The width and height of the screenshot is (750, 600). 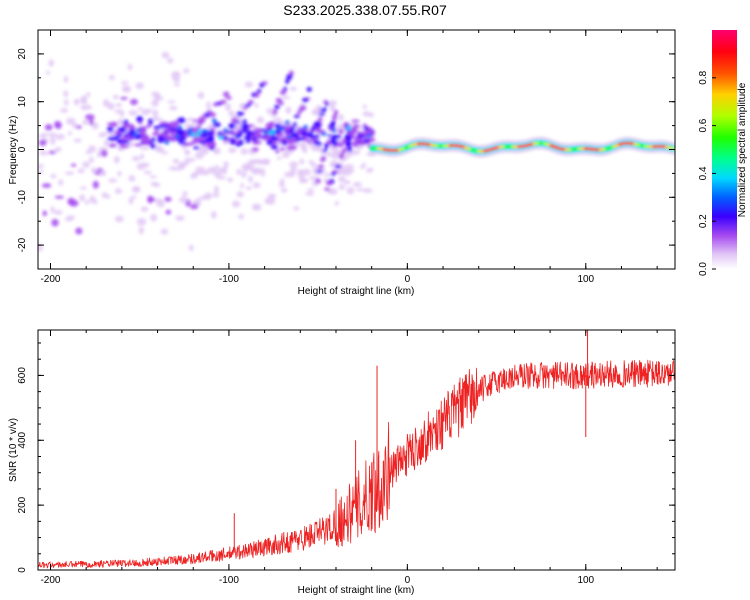 I want to click on snr-ytick-label: 600, so click(x=22, y=375).